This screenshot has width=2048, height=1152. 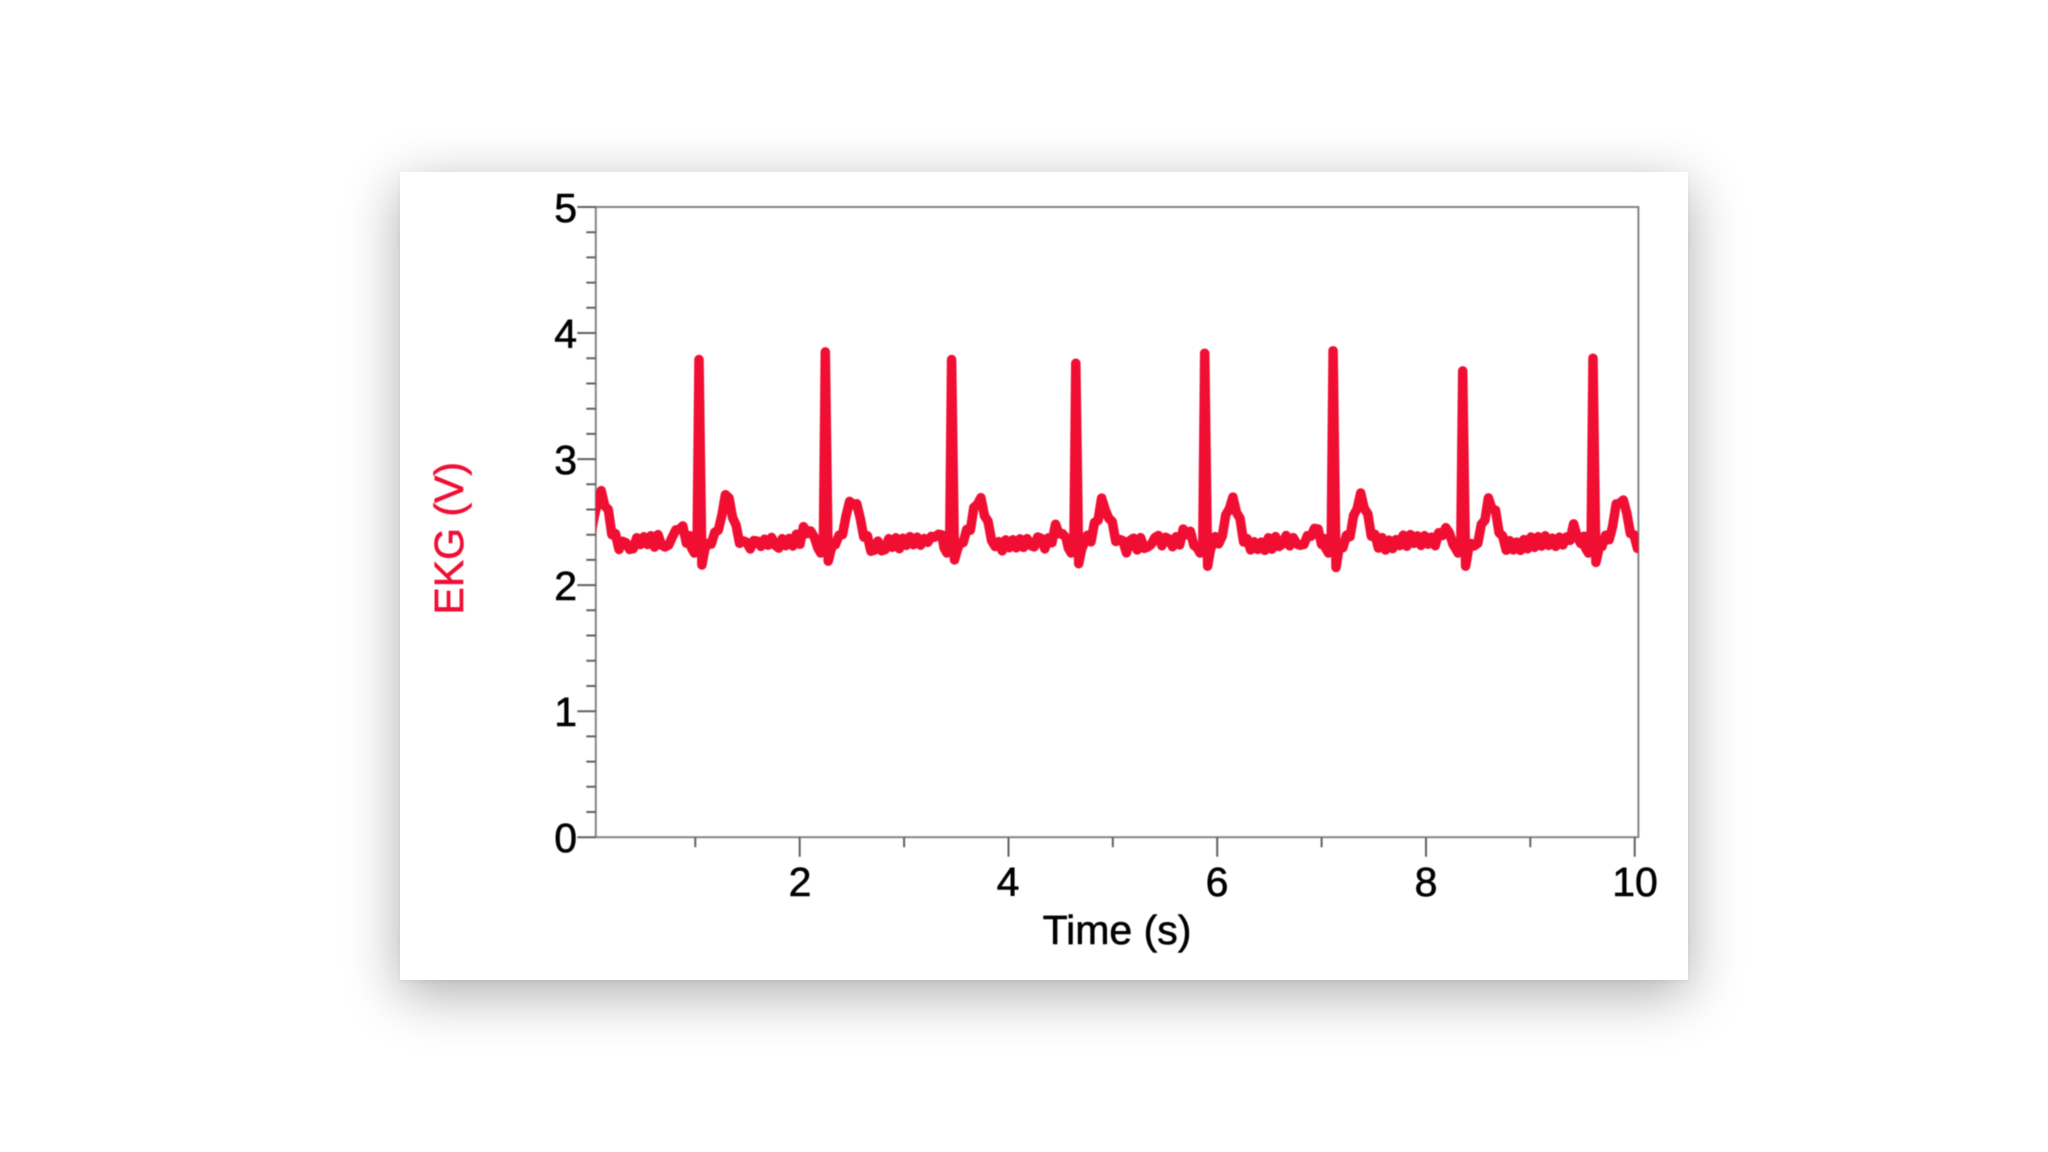 I want to click on svg-text: 5, so click(x=565, y=208).